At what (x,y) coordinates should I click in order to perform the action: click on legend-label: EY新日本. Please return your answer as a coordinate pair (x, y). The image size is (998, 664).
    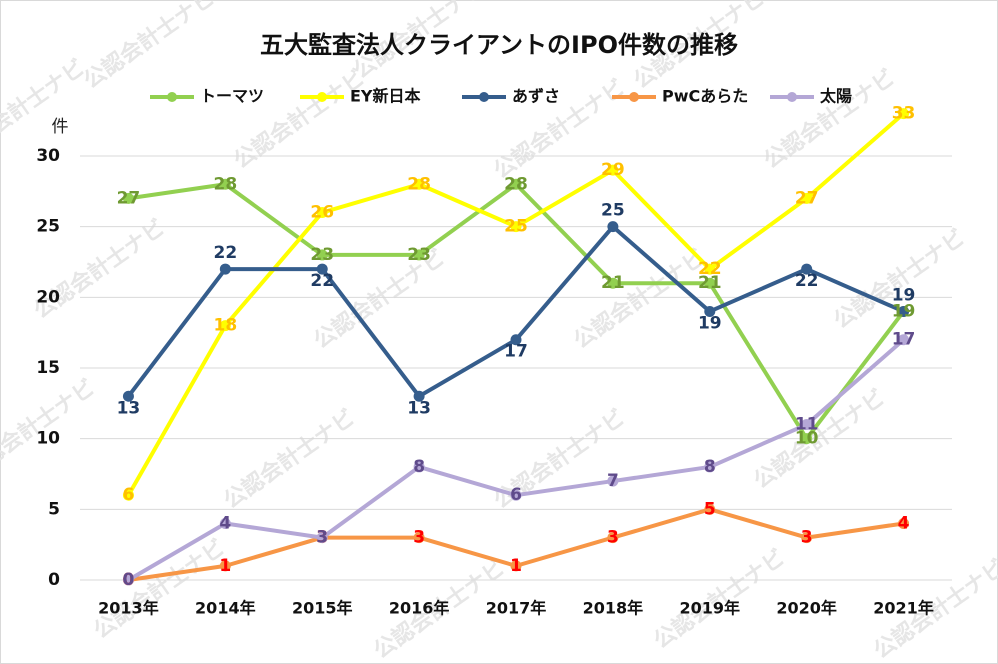
    Looking at the image, I should click on (385, 96).